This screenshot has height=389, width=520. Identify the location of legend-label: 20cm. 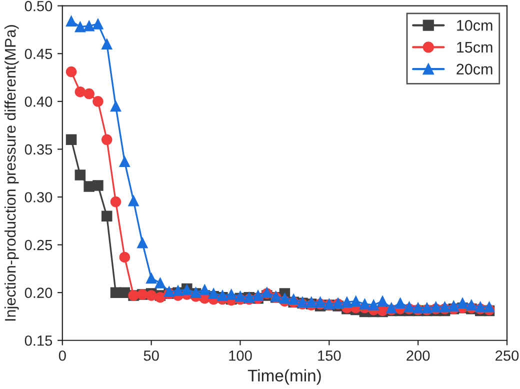
(474, 69).